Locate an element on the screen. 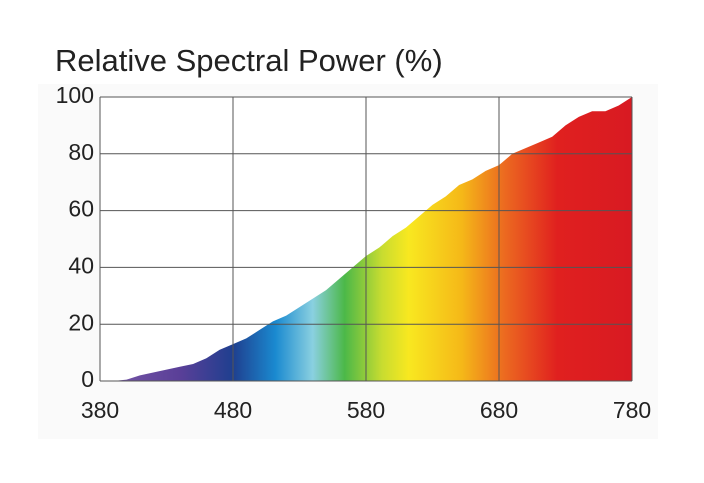 Image resolution: width=704 pixels, height=483 pixels. y-tick-label: 20 is located at coordinates (81, 322).